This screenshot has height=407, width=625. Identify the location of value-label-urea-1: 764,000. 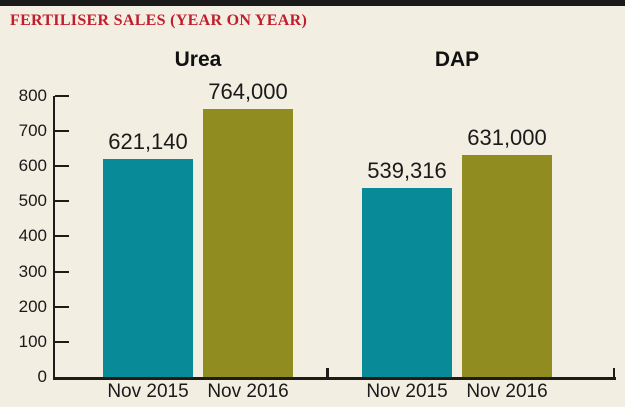
(248, 91).